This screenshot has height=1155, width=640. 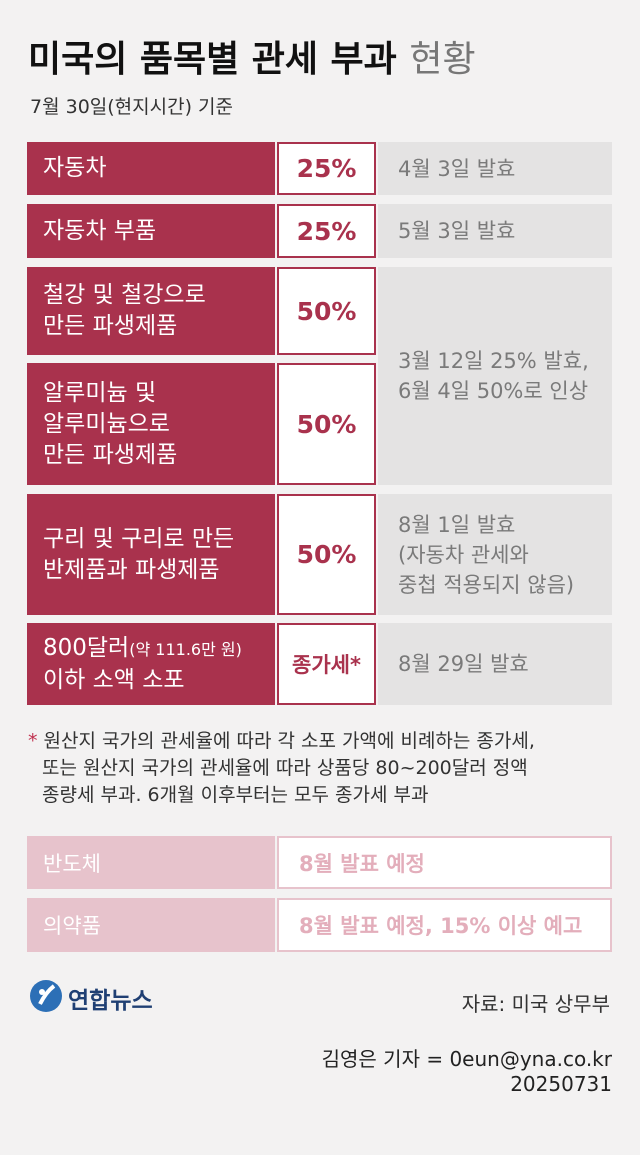 I want to click on date: 20250731, so click(x=561, y=1084).